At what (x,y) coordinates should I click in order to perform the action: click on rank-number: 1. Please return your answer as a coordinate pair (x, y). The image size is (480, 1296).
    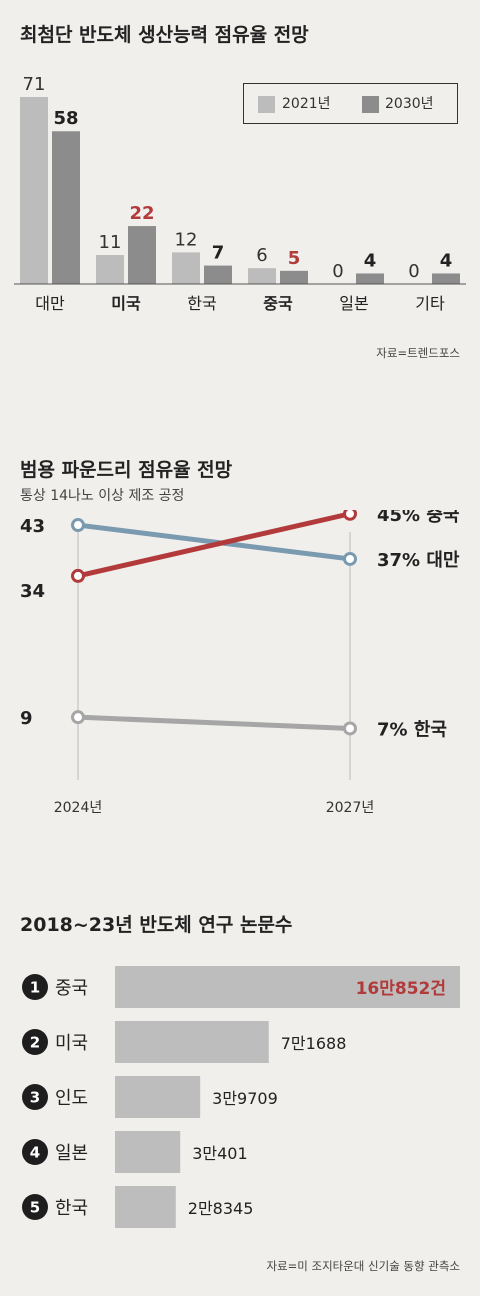
    Looking at the image, I should click on (35, 988).